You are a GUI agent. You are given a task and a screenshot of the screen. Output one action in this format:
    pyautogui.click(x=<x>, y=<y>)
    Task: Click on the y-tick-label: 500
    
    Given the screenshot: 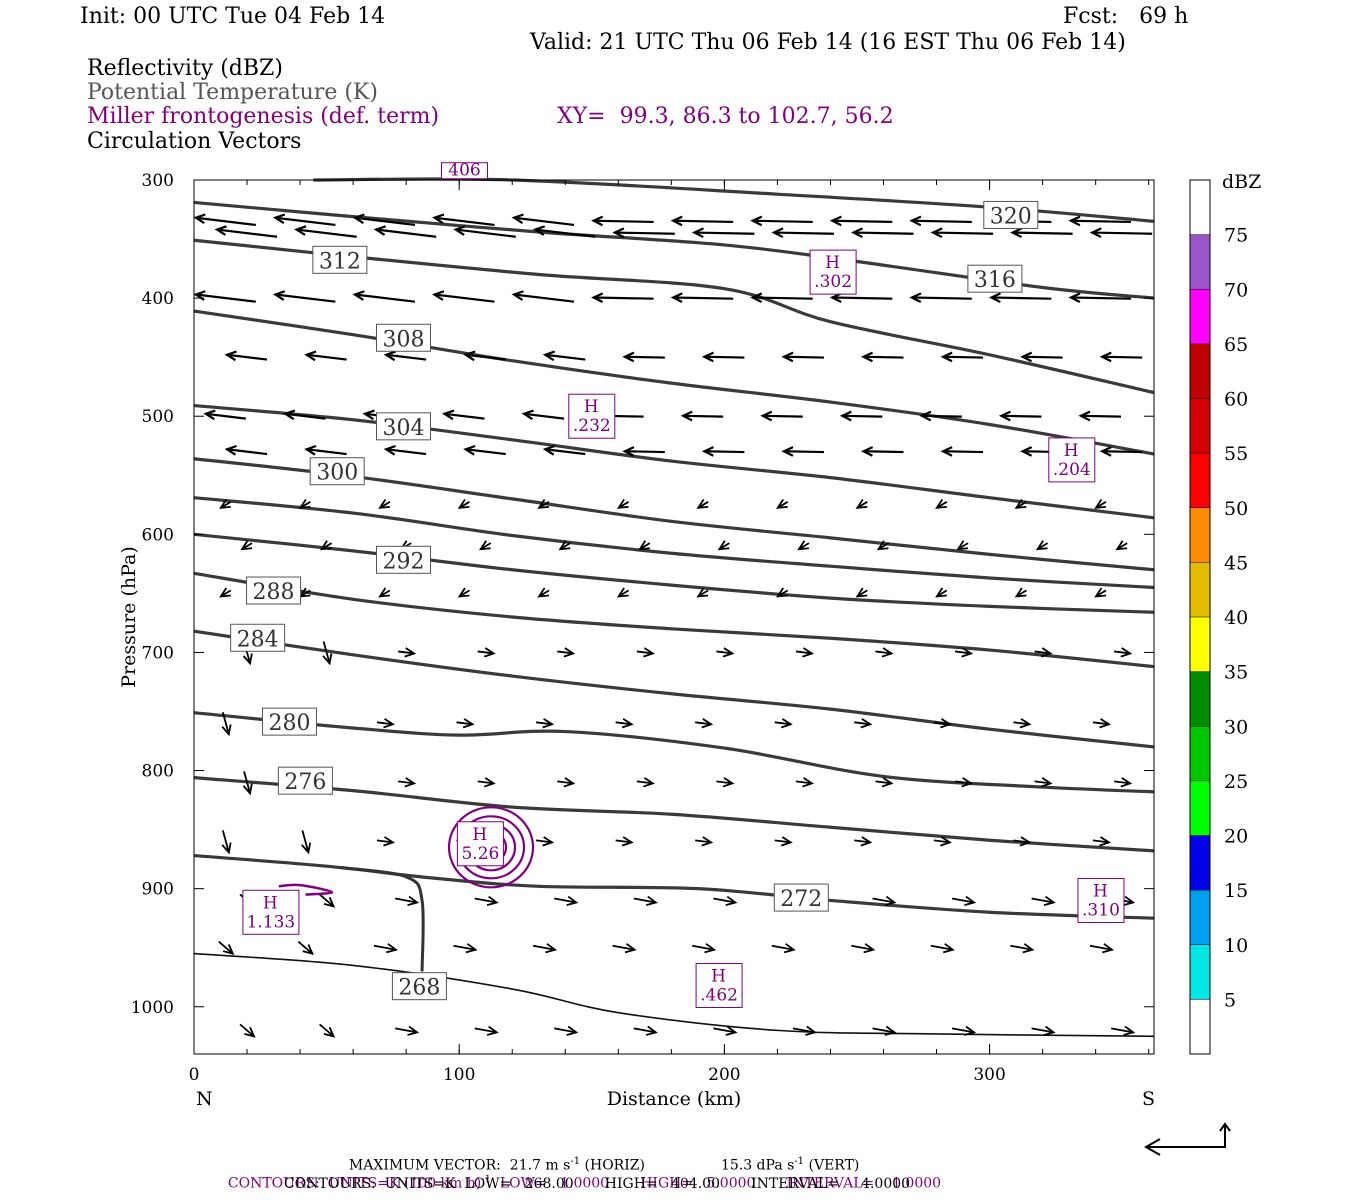 What is the action you would take?
    pyautogui.click(x=158, y=417)
    